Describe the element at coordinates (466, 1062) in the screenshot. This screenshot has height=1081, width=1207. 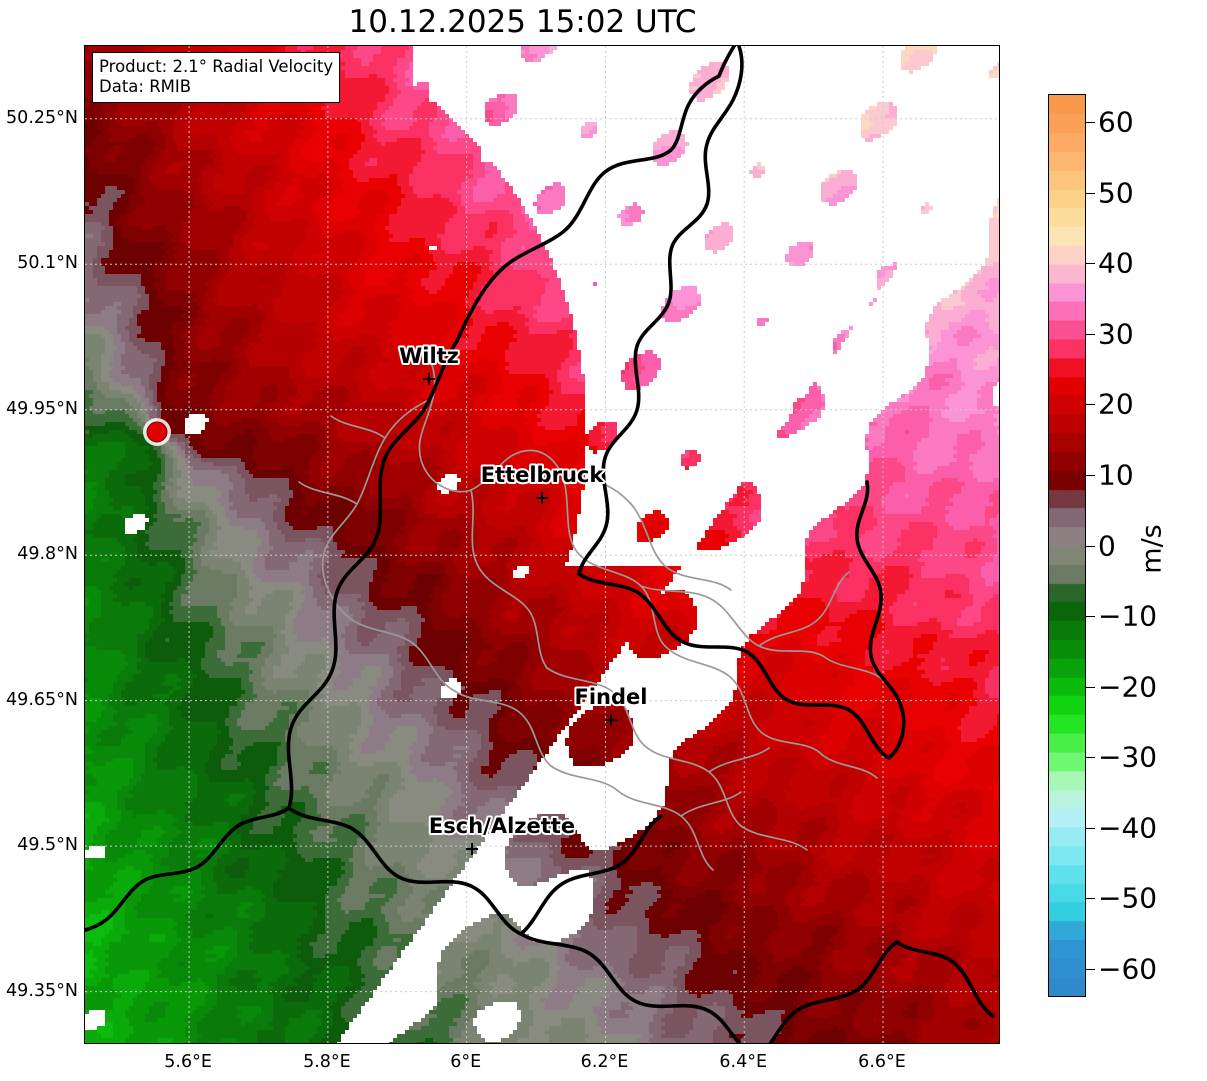
I see `x-axis-tick-label: 6°E` at that location.